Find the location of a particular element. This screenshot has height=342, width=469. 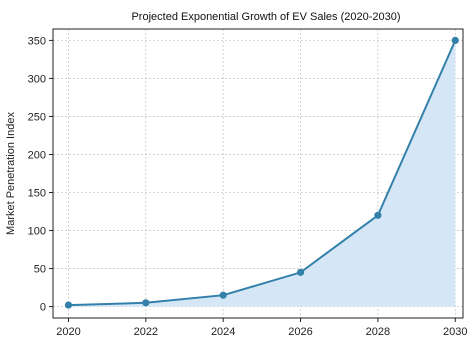

y-tick-label: 350 is located at coordinates (37, 41).